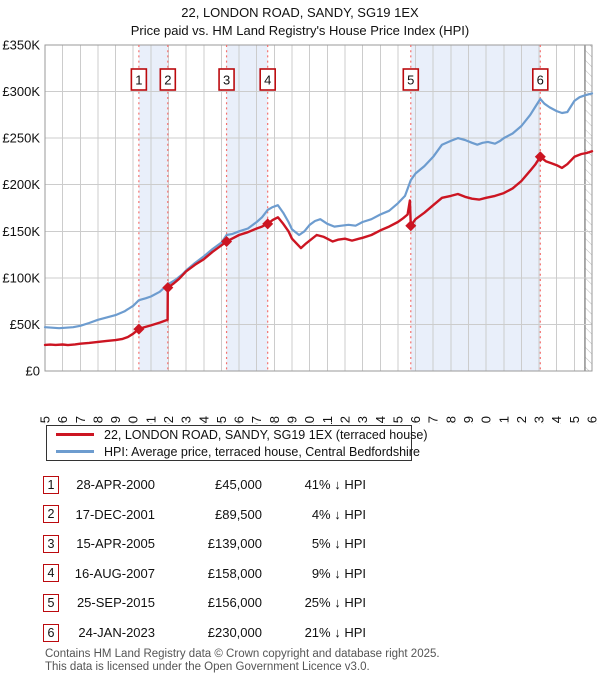 The image size is (600, 680). What do you see at coordinates (335, 632) in the screenshot?
I see `transaction-hpi-diff: 21% ↓ HPI` at bounding box center [335, 632].